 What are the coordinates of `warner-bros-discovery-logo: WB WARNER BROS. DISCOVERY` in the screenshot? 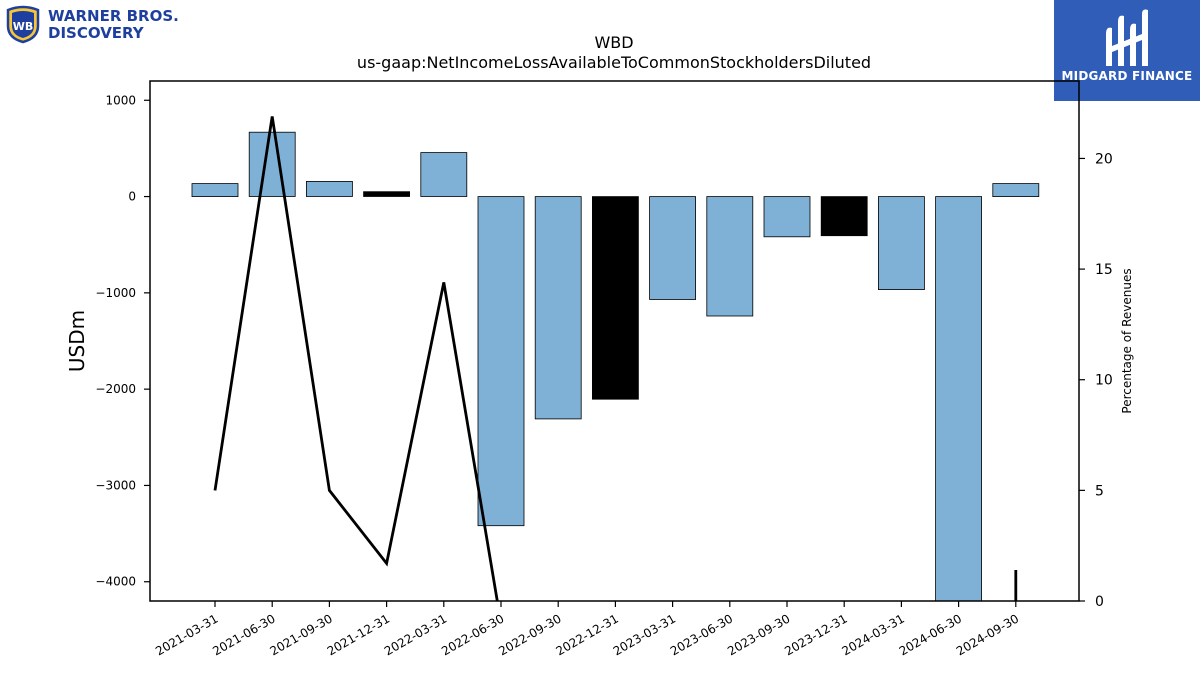 It's located at (92, 24).